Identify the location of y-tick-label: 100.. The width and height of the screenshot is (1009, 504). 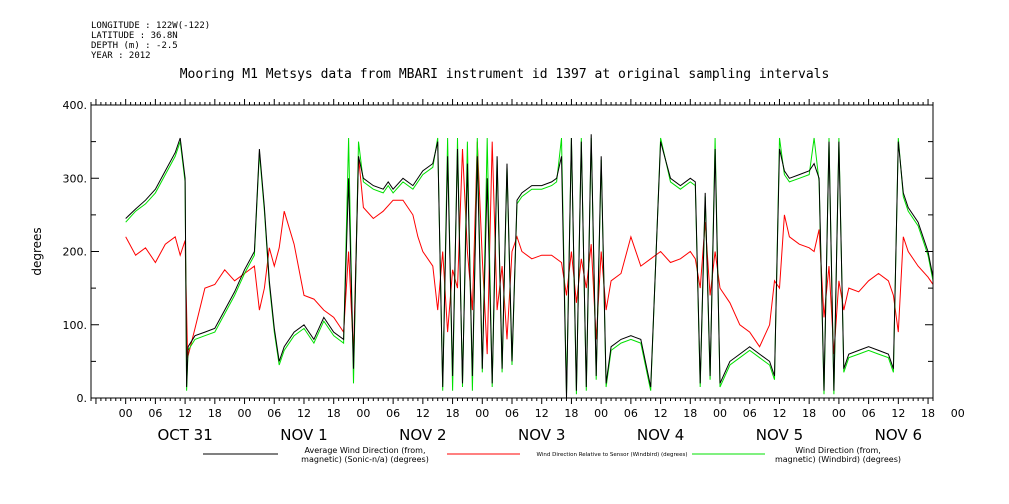
(75, 325).